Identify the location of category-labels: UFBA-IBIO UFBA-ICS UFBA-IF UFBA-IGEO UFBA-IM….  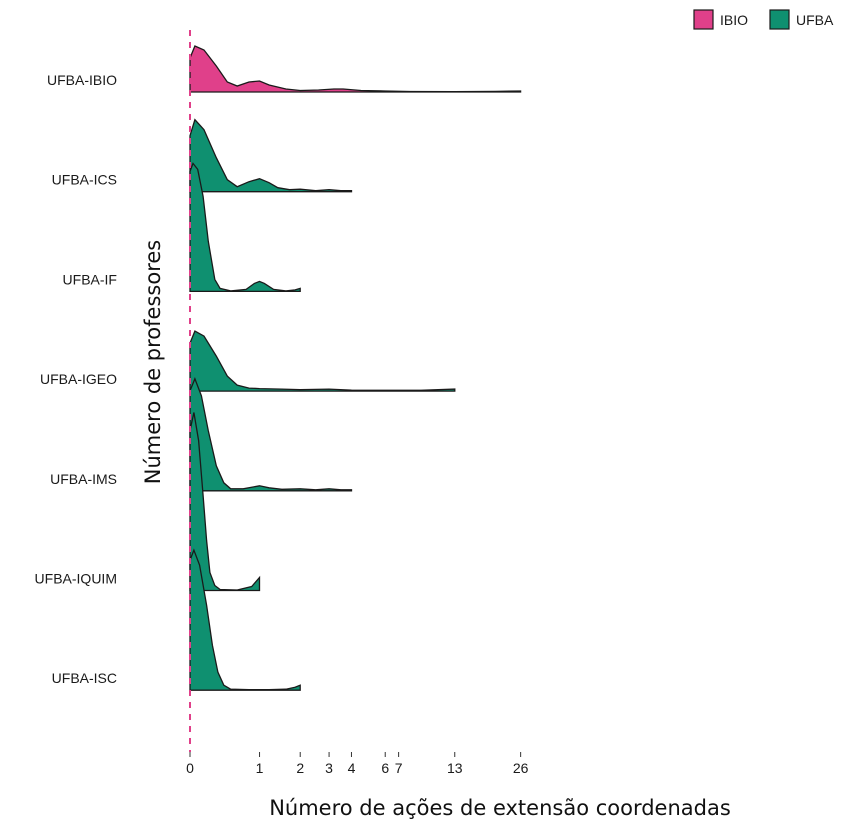
(76, 379).